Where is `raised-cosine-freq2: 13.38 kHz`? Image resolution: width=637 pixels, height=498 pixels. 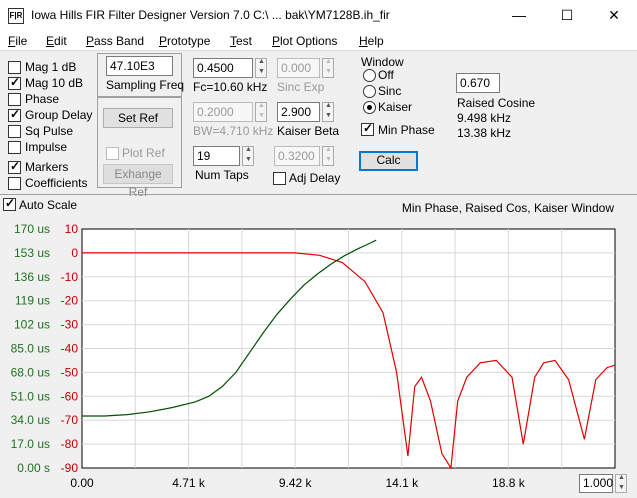
raised-cosine-freq2: 13.38 kHz is located at coordinates (484, 133).